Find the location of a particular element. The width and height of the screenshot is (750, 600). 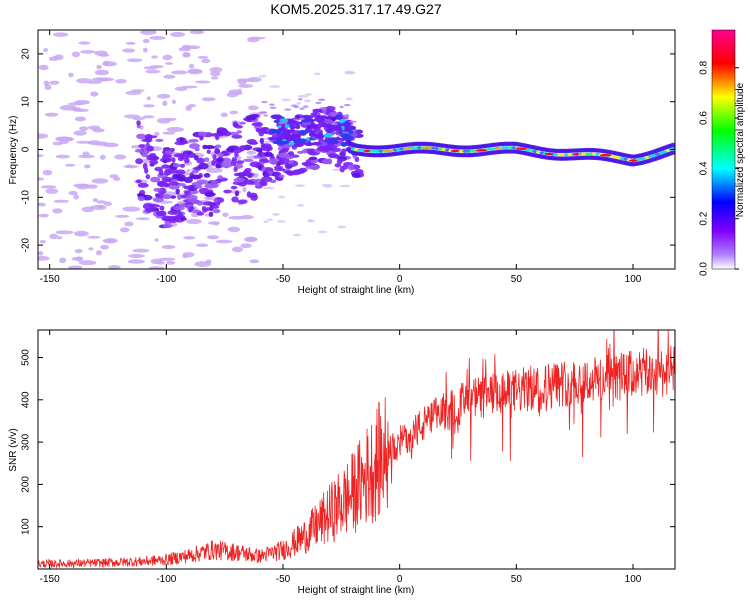

y-tick-label: 10 is located at coordinates (26, 102).